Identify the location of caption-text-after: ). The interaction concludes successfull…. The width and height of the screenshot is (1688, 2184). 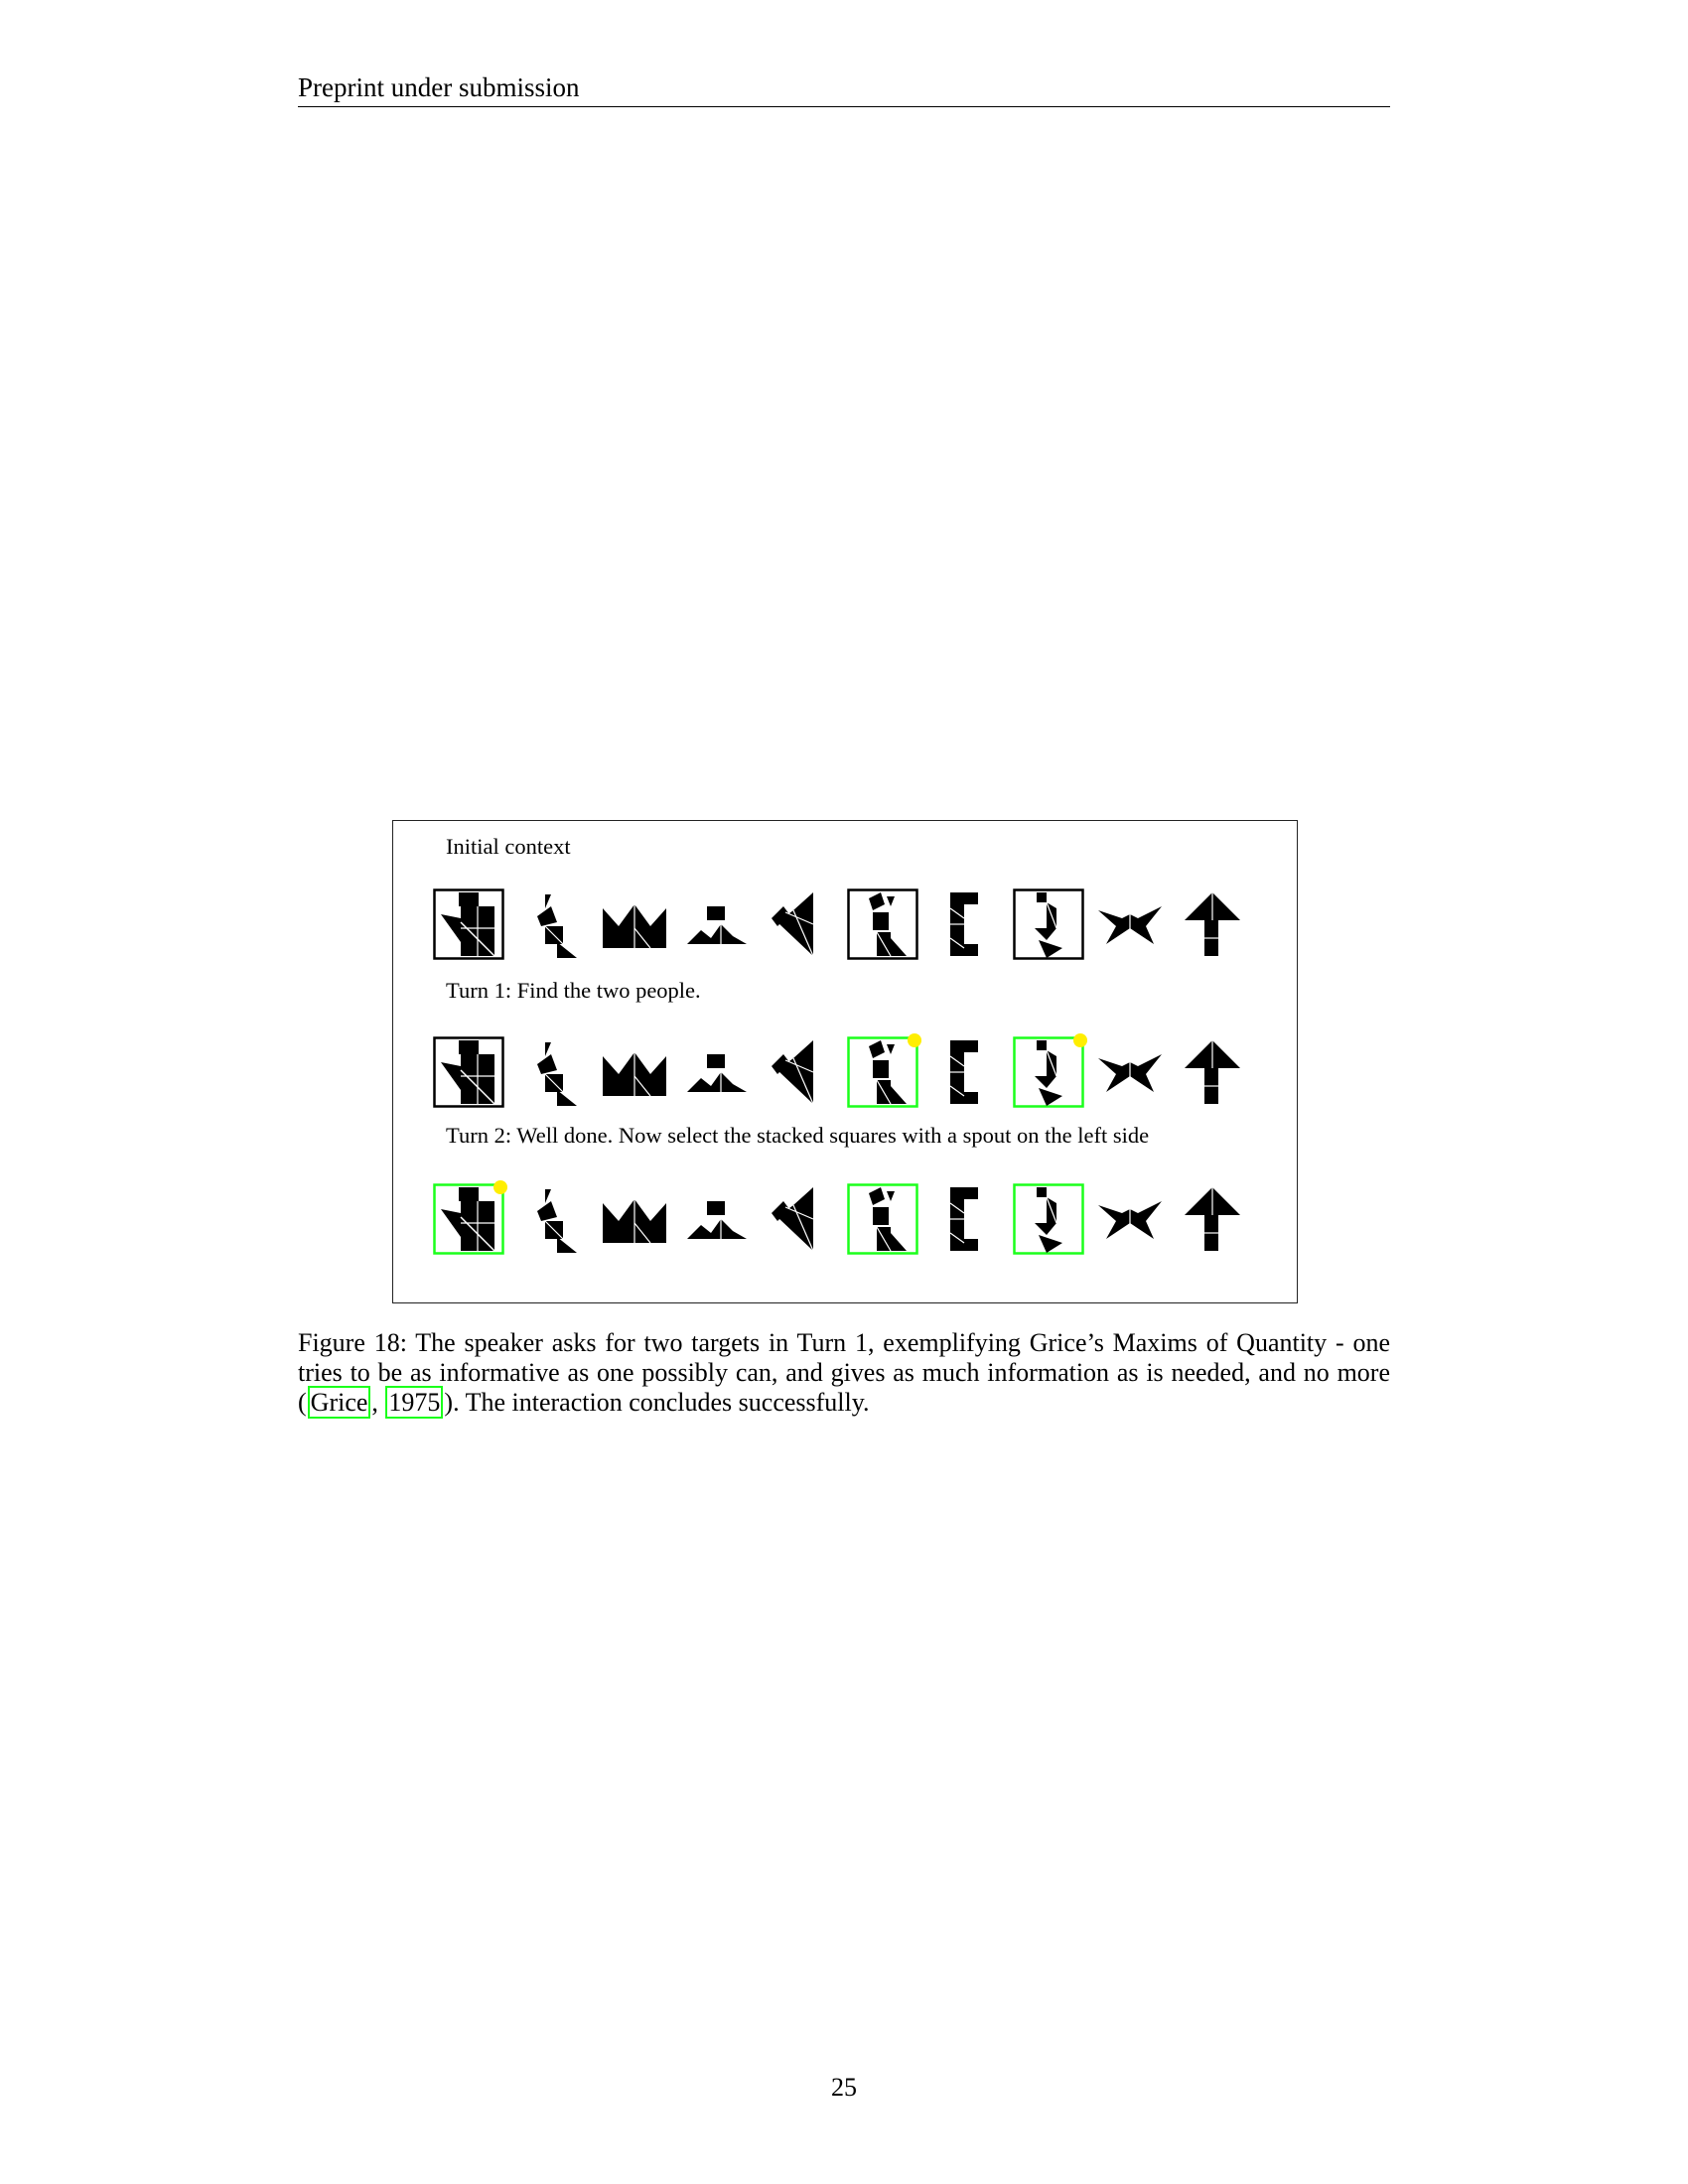
(657, 1402).